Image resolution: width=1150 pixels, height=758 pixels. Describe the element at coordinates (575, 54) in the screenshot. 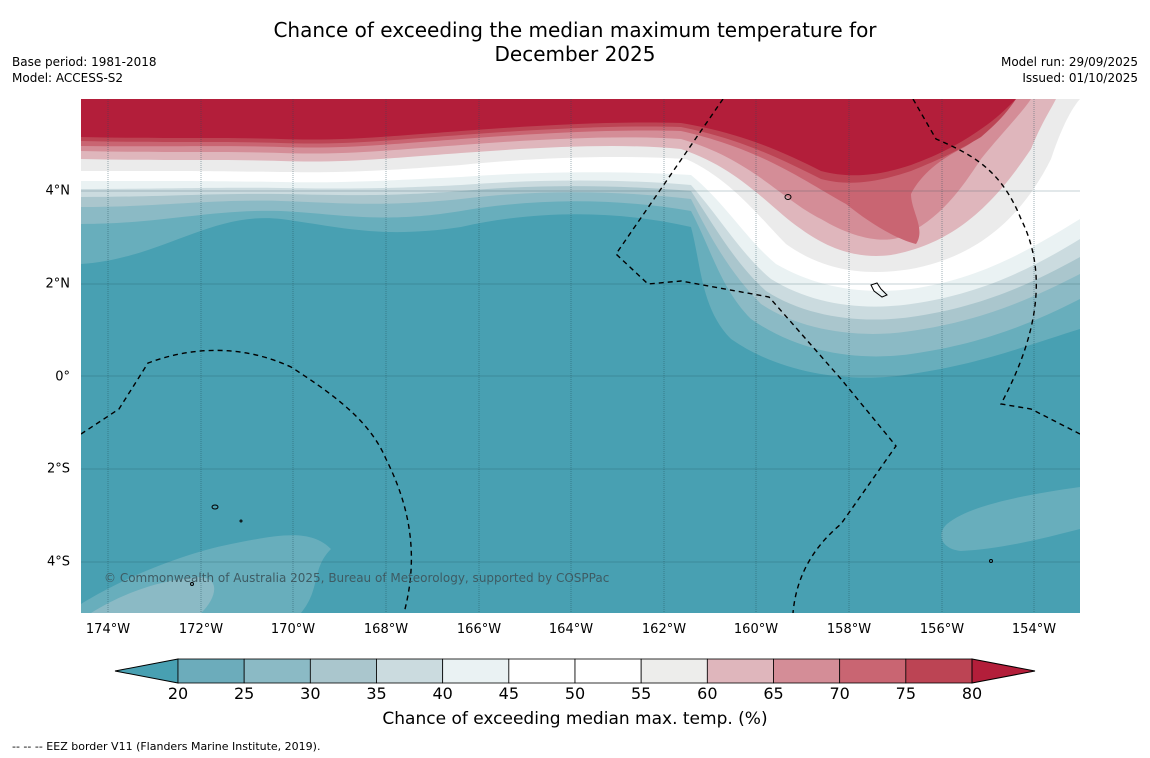

I see `title-line-2: December 2025` at that location.